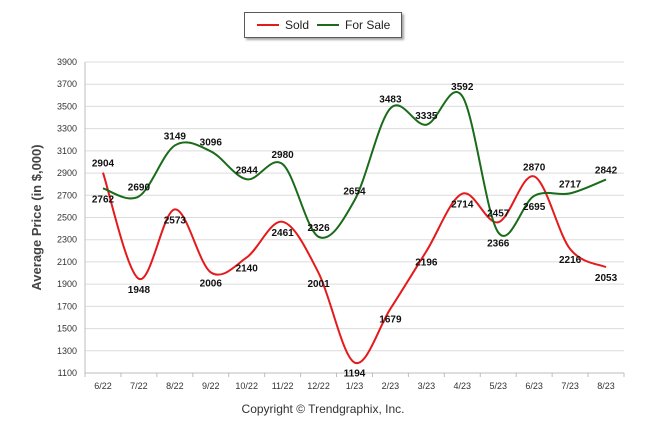 The height and width of the screenshot is (434, 646). Describe the element at coordinates (67, 329) in the screenshot. I see `y-tick-label: 1500` at that location.